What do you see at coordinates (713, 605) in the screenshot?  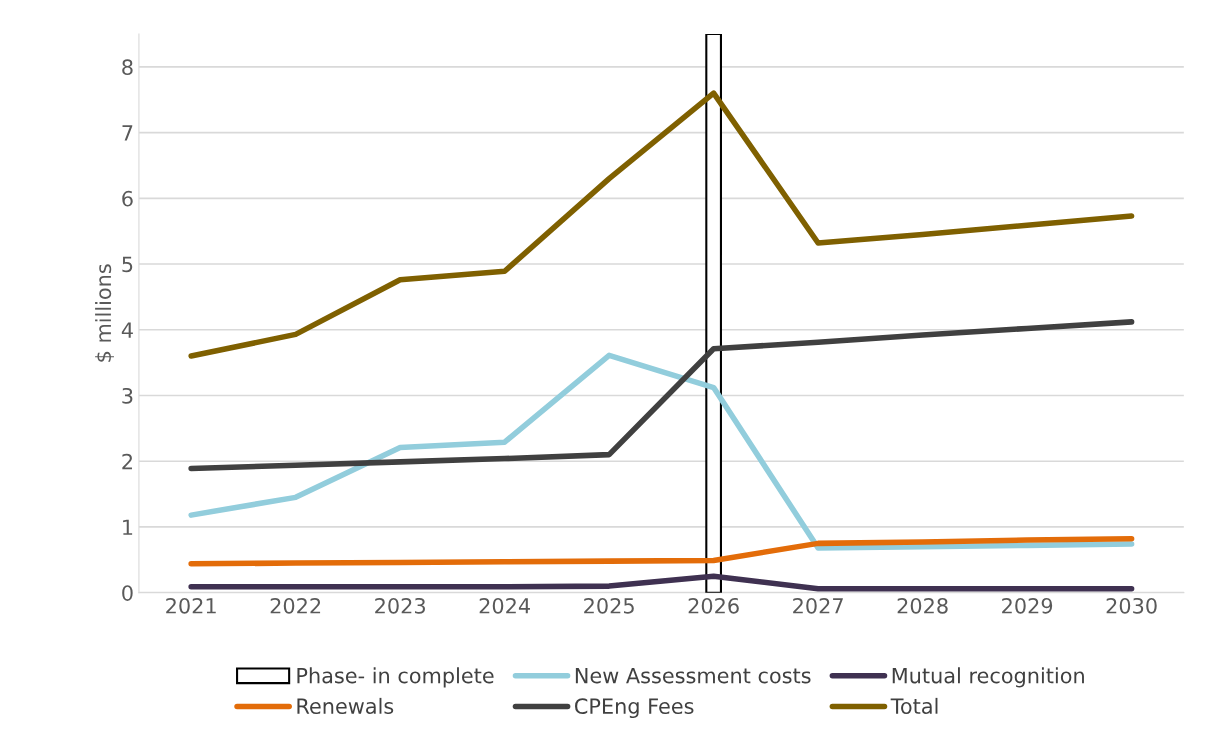 I see `x-tick-label: 2026` at bounding box center [713, 605].